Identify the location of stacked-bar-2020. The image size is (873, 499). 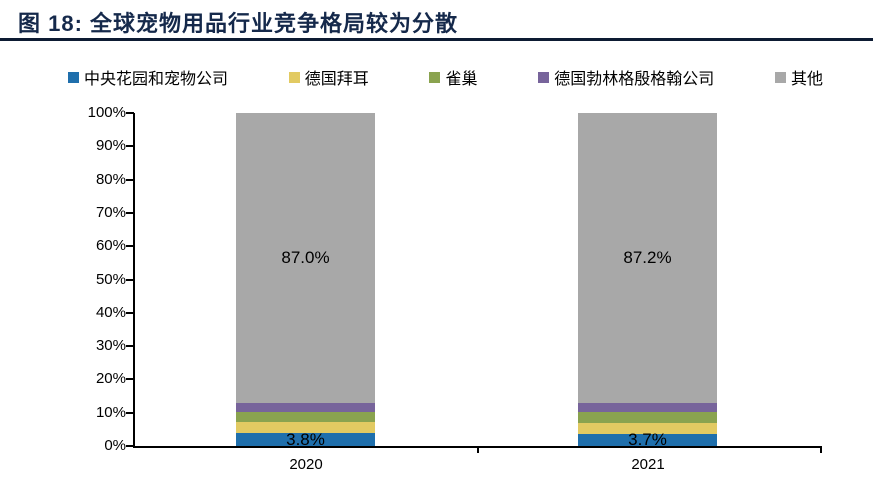
(305, 279).